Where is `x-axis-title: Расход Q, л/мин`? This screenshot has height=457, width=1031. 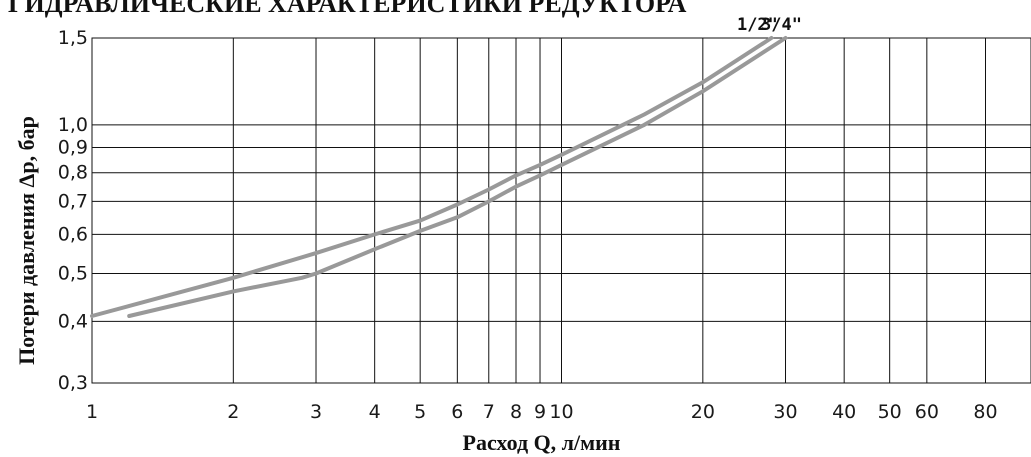
x-axis-title: Расход Q, л/мин is located at coordinates (542, 442).